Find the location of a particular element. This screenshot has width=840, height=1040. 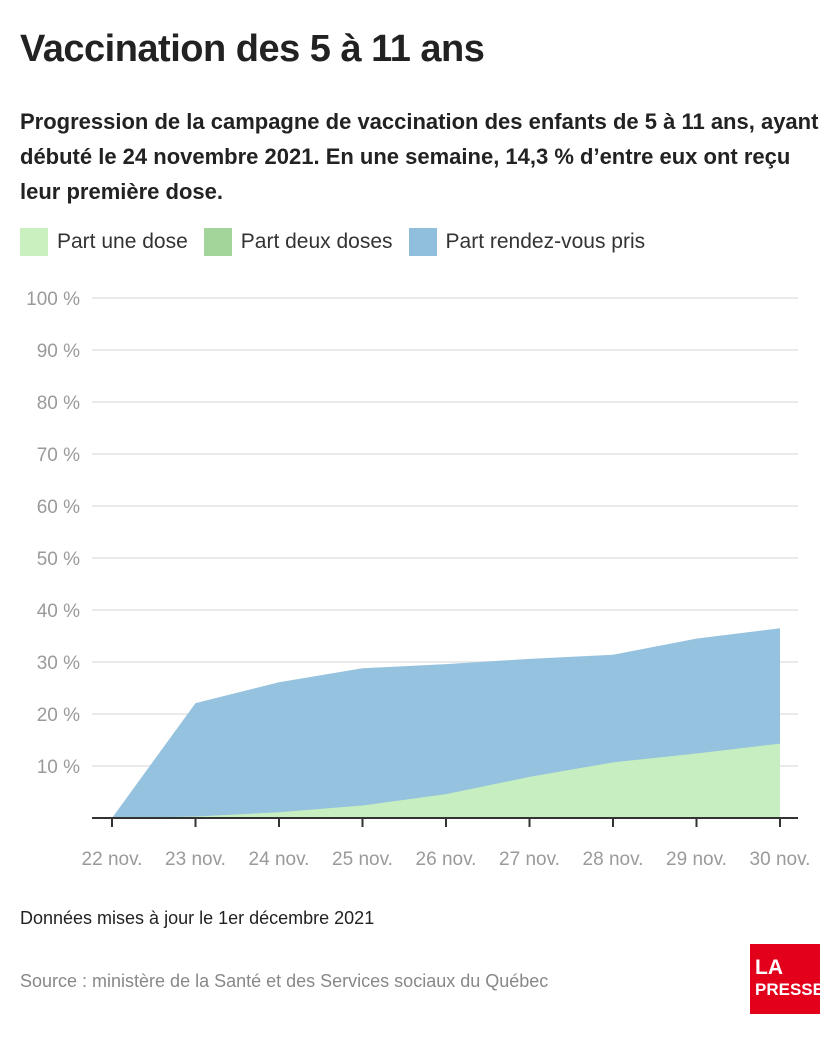

x-tick-label-6: 28 nov. is located at coordinates (613, 859).